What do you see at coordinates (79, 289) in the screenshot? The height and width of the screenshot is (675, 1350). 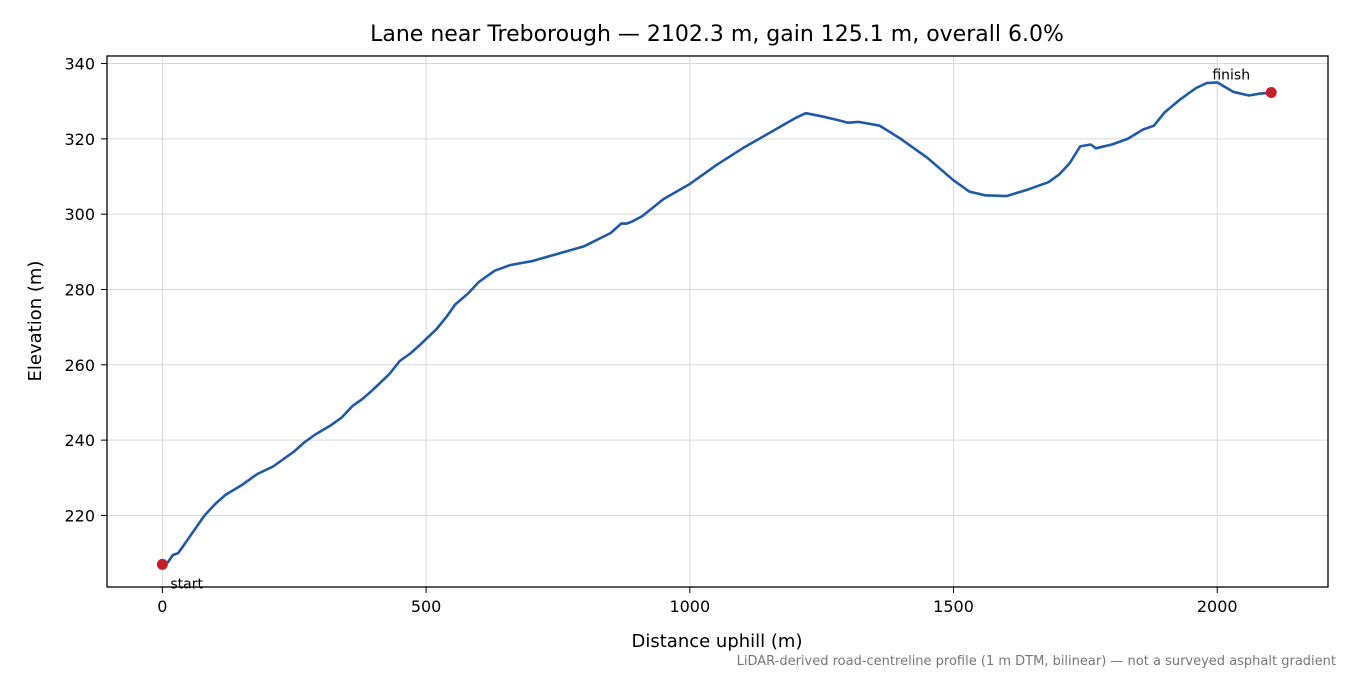 I see `y-tick-label: 280` at bounding box center [79, 289].